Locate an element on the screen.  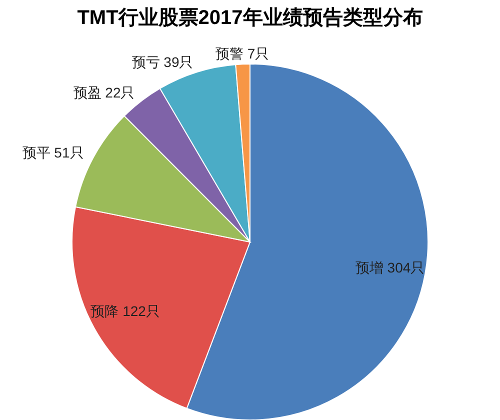
slice-label: 预亏 39只 is located at coordinates (163, 62).